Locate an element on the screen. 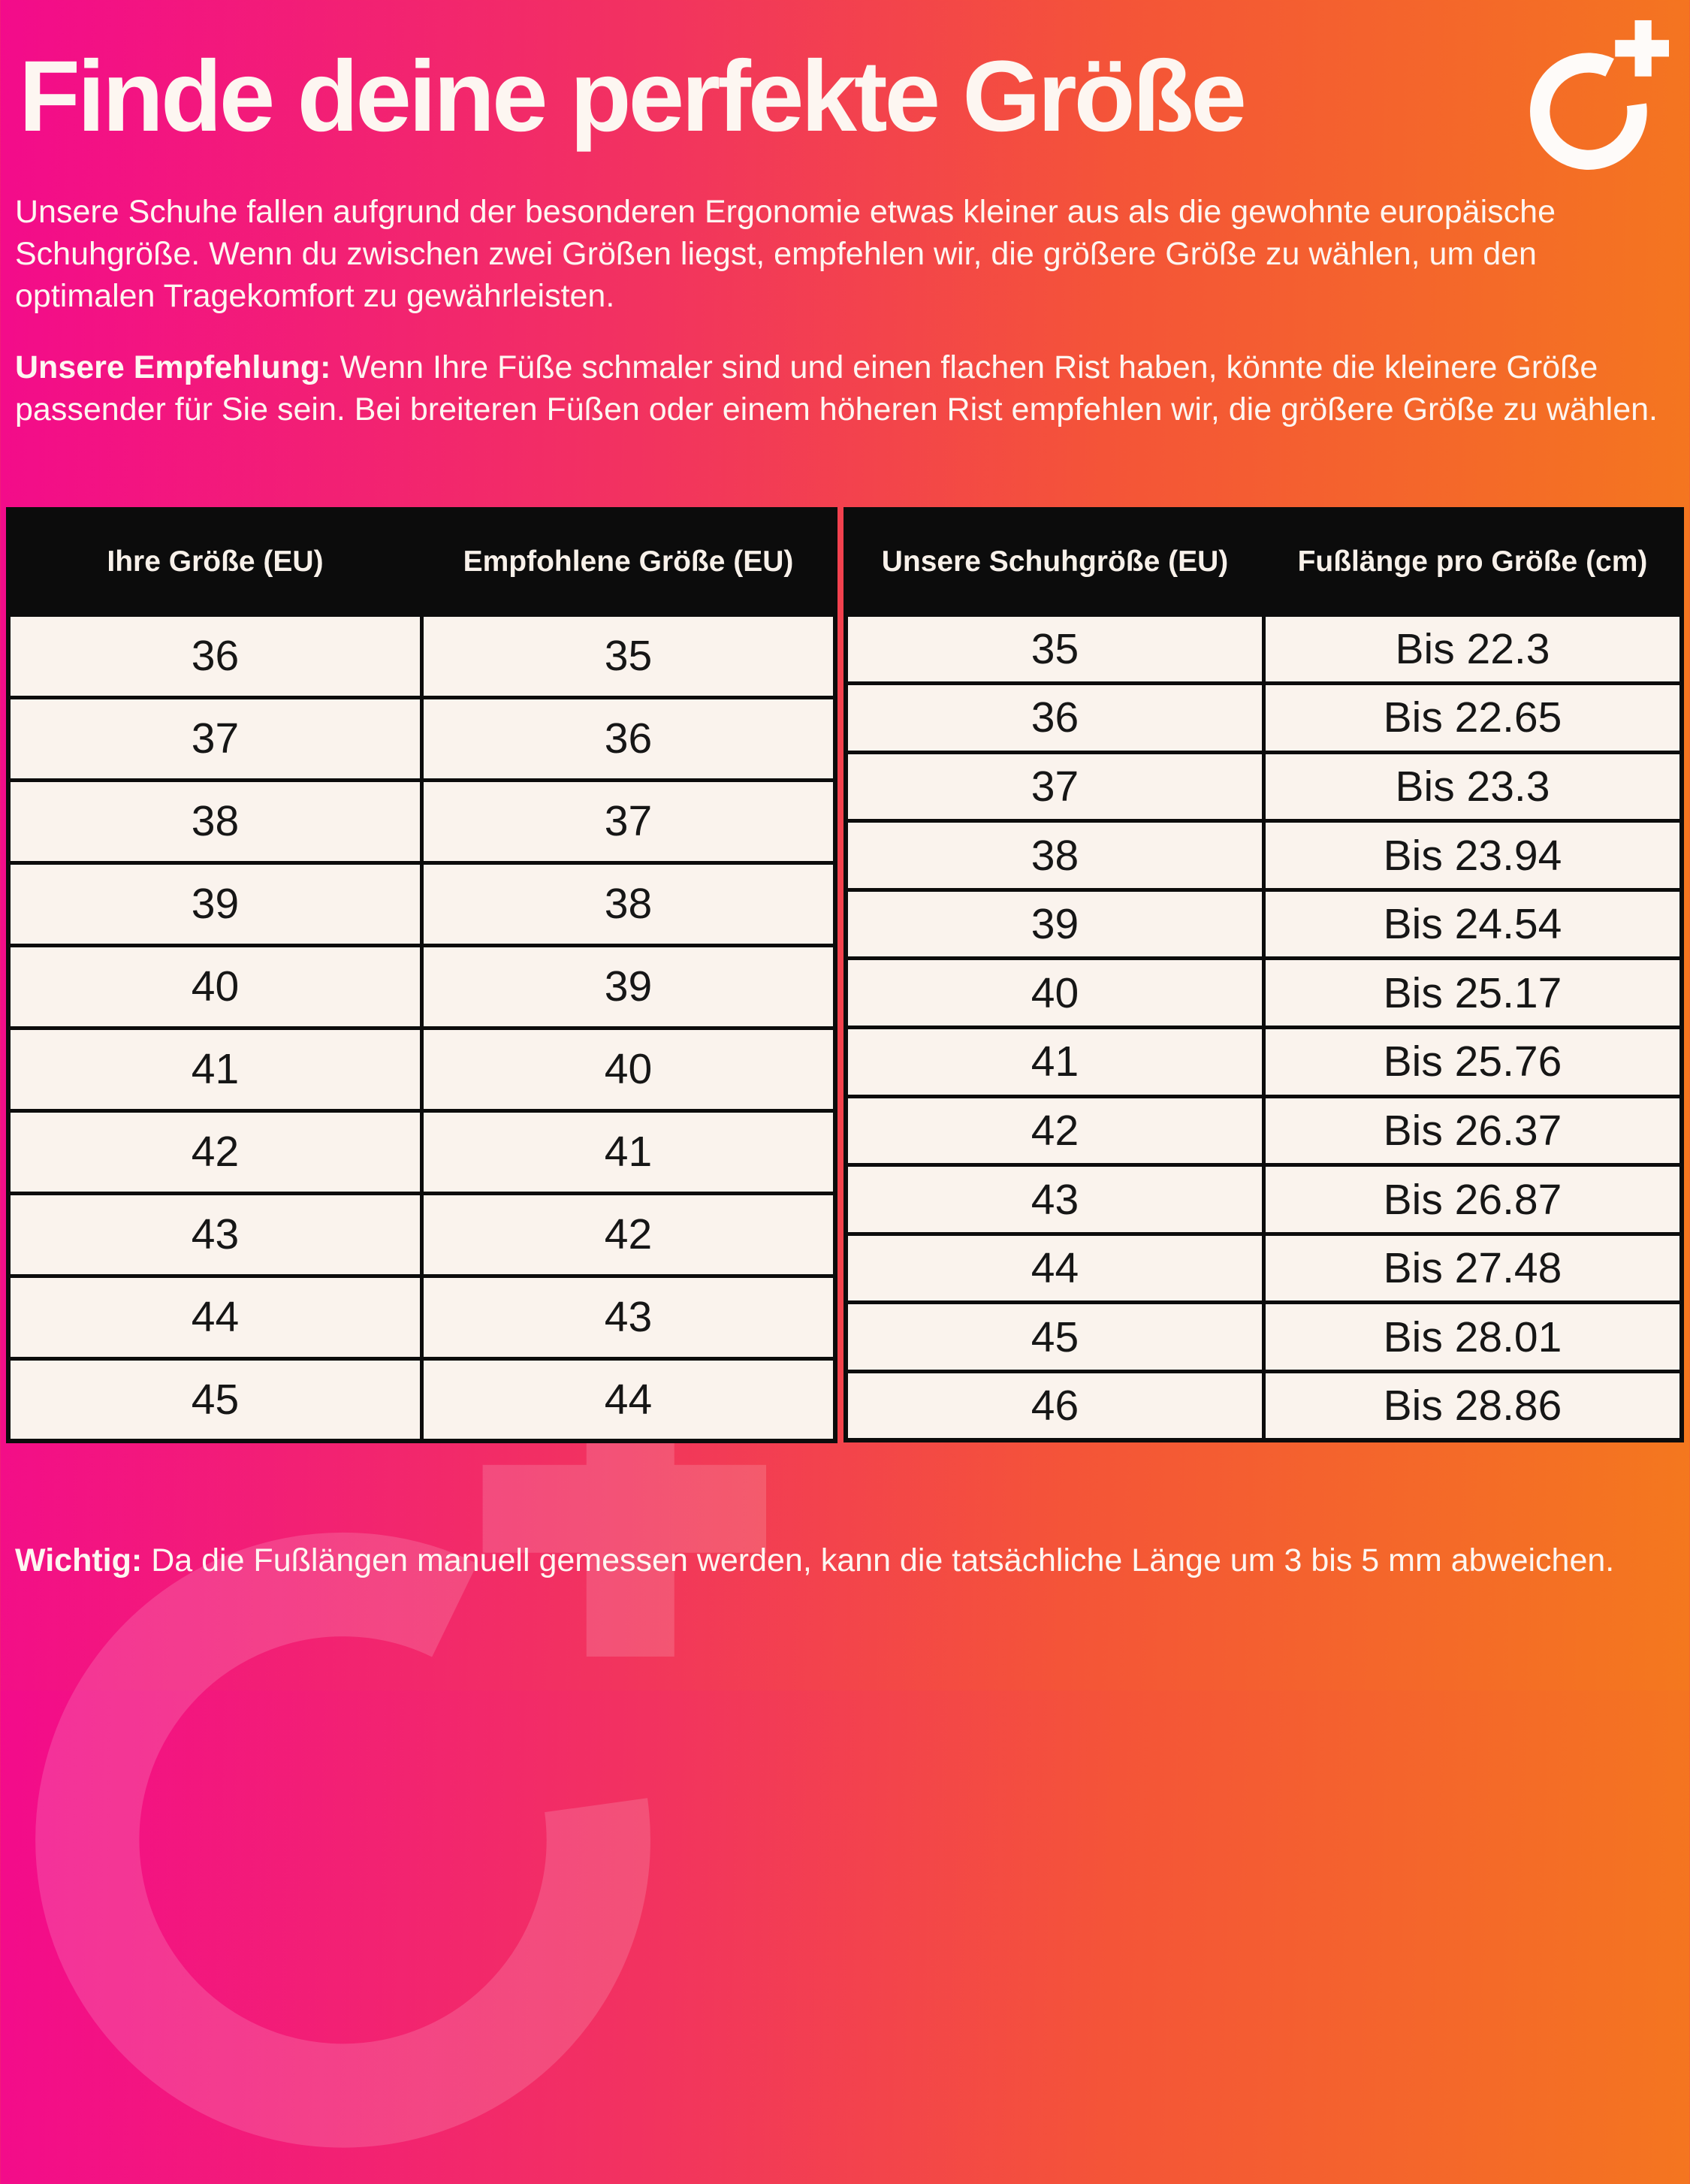 Image resolution: width=1690 pixels, height=2184 pixels. table-row: 41 Bis 25.76 is located at coordinates (1263, 1062).